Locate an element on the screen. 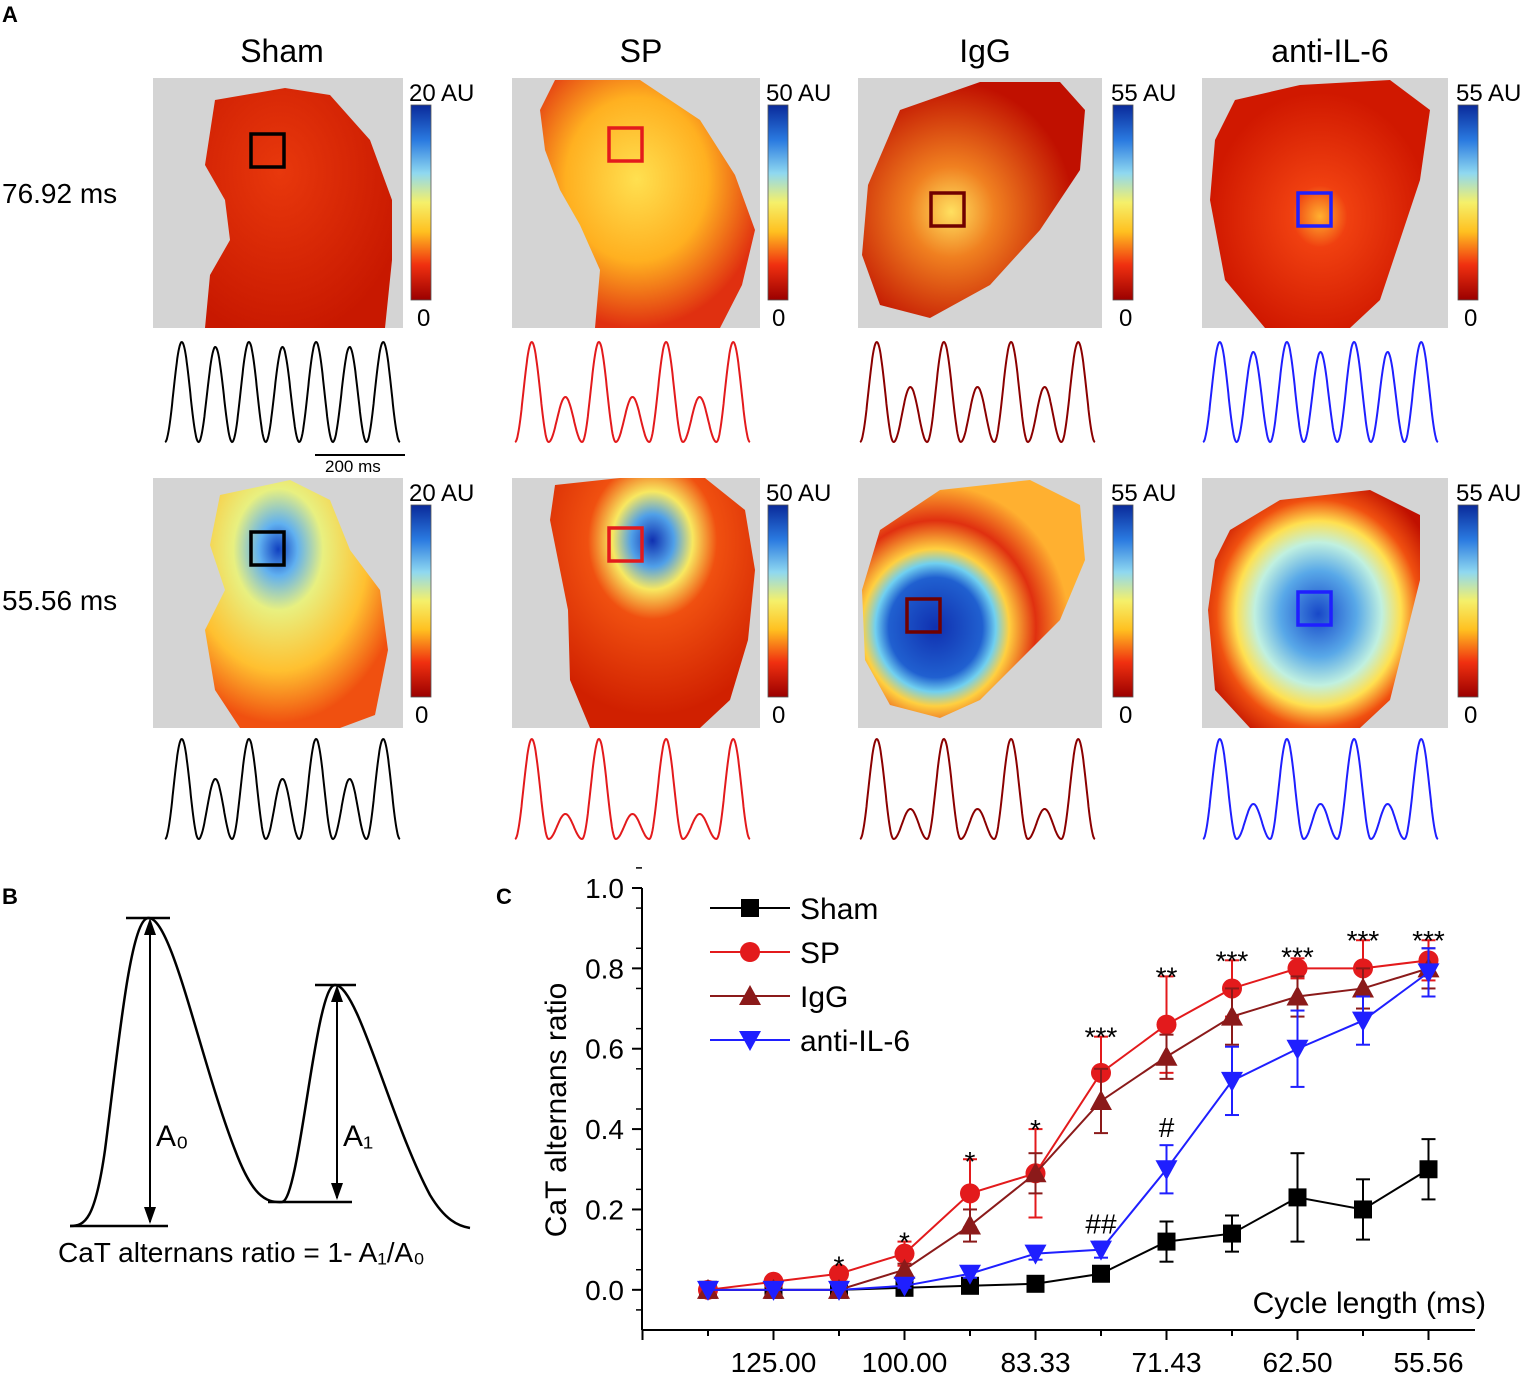  x-axis-title: Cycle length (ms) is located at coordinates (1369, 1303).